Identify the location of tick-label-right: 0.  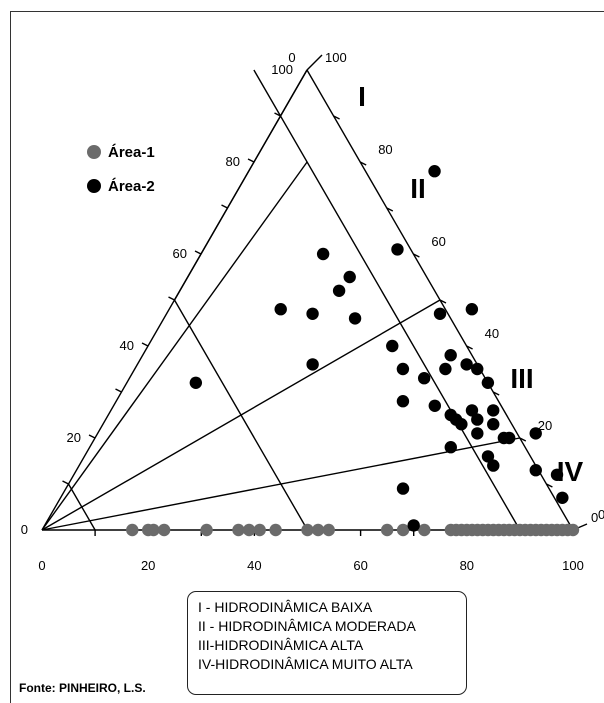
(594, 517).